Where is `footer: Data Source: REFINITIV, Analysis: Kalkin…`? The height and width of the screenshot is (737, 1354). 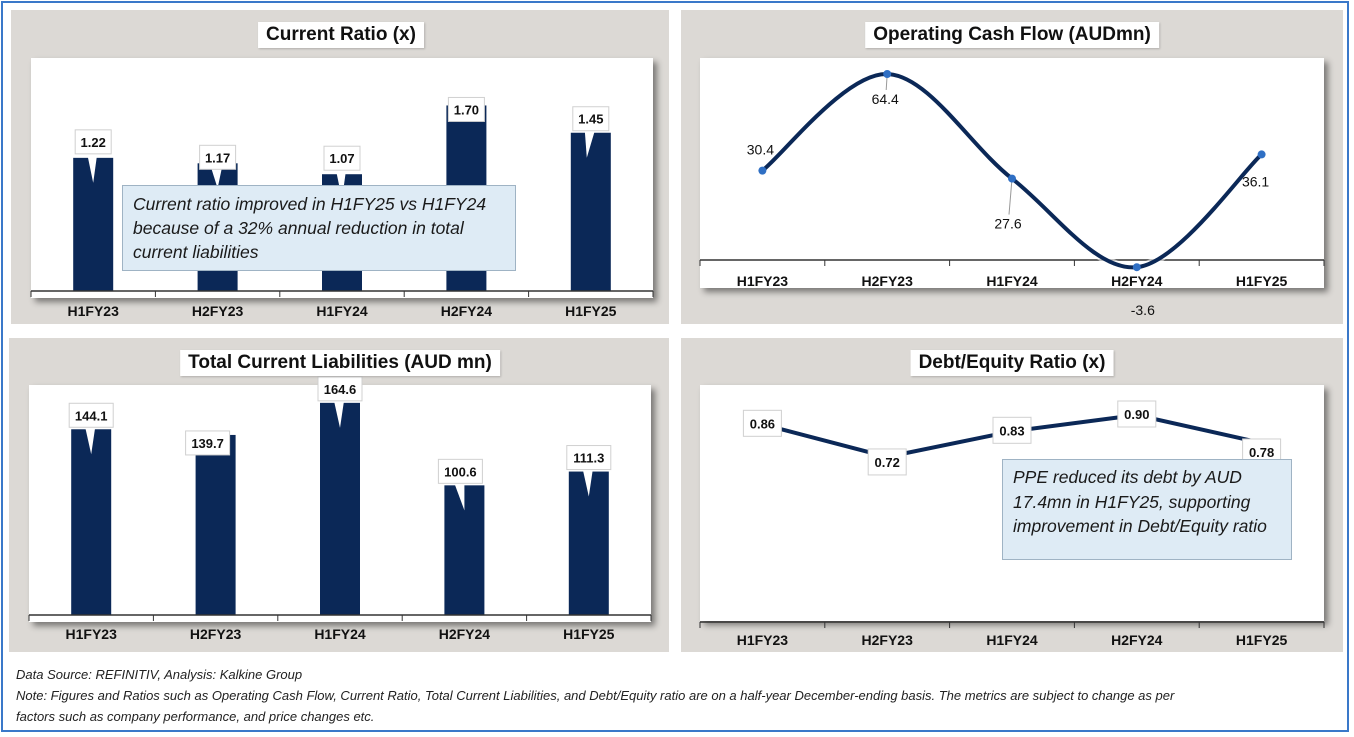
footer: Data Source: REFINITIV, Analysis: Kalkin… is located at coordinates (595, 695).